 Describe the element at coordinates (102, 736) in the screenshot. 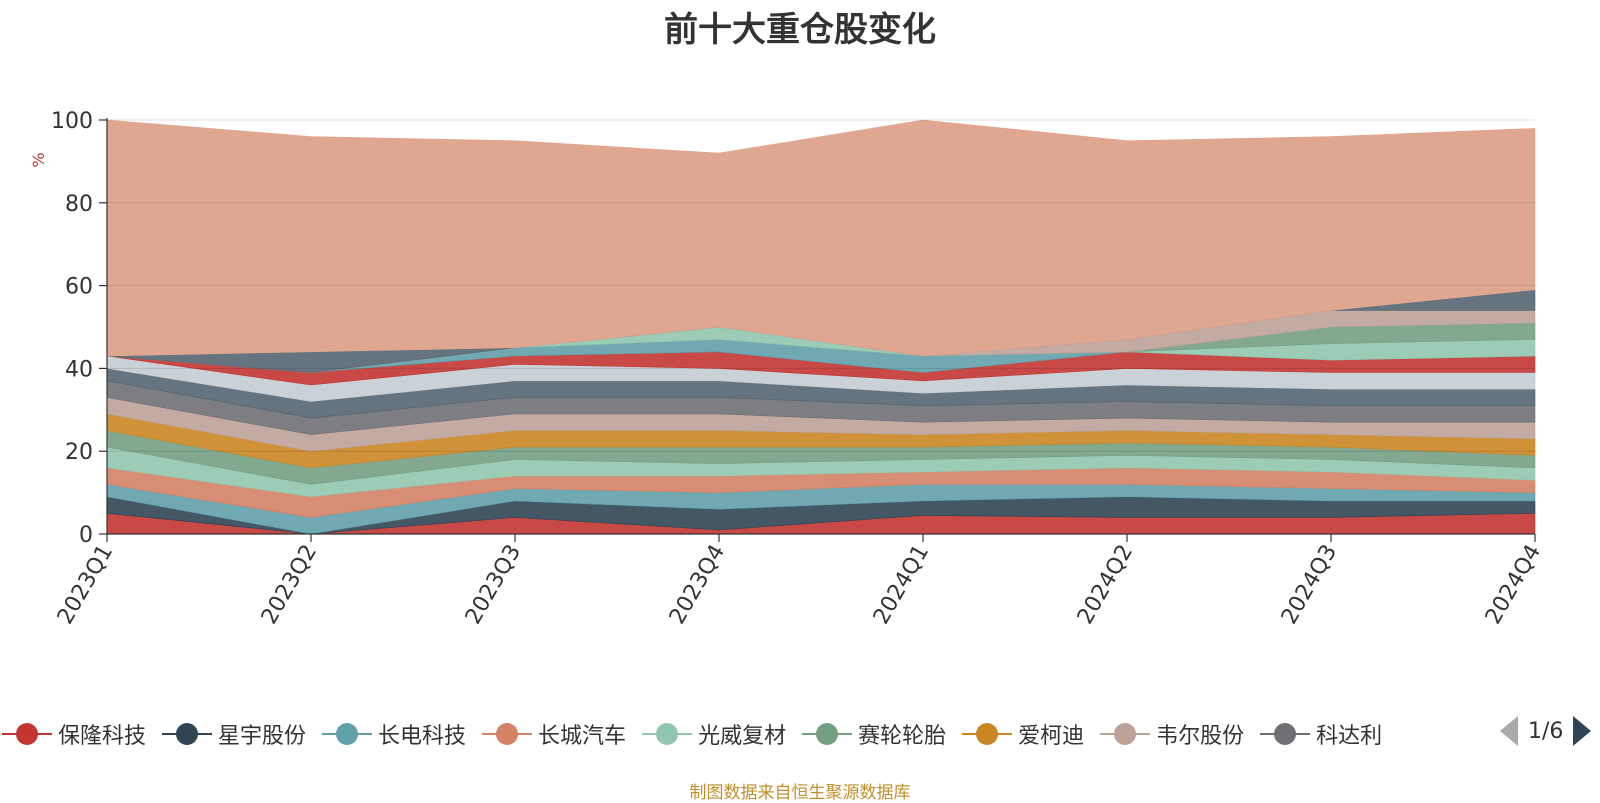

I see `legend-item-label: 保隆科技` at that location.